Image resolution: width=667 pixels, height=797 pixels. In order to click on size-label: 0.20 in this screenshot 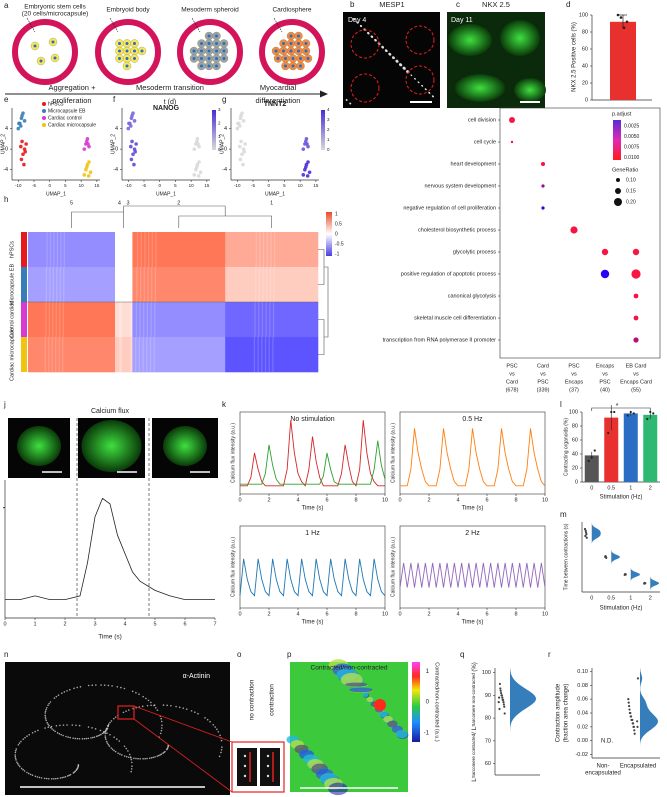, I will do `click(631, 202)`.